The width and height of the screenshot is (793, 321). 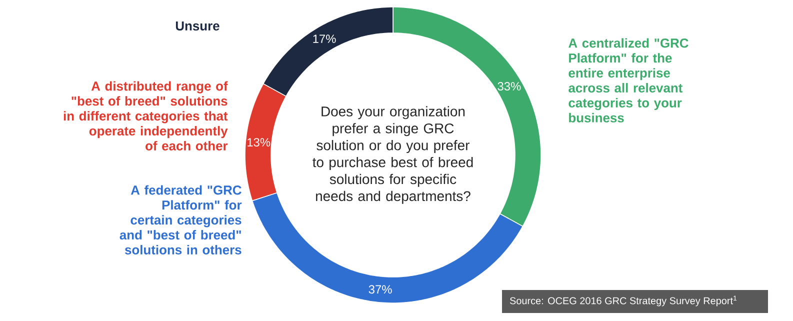 I want to click on data-label: 33%, so click(x=509, y=86).